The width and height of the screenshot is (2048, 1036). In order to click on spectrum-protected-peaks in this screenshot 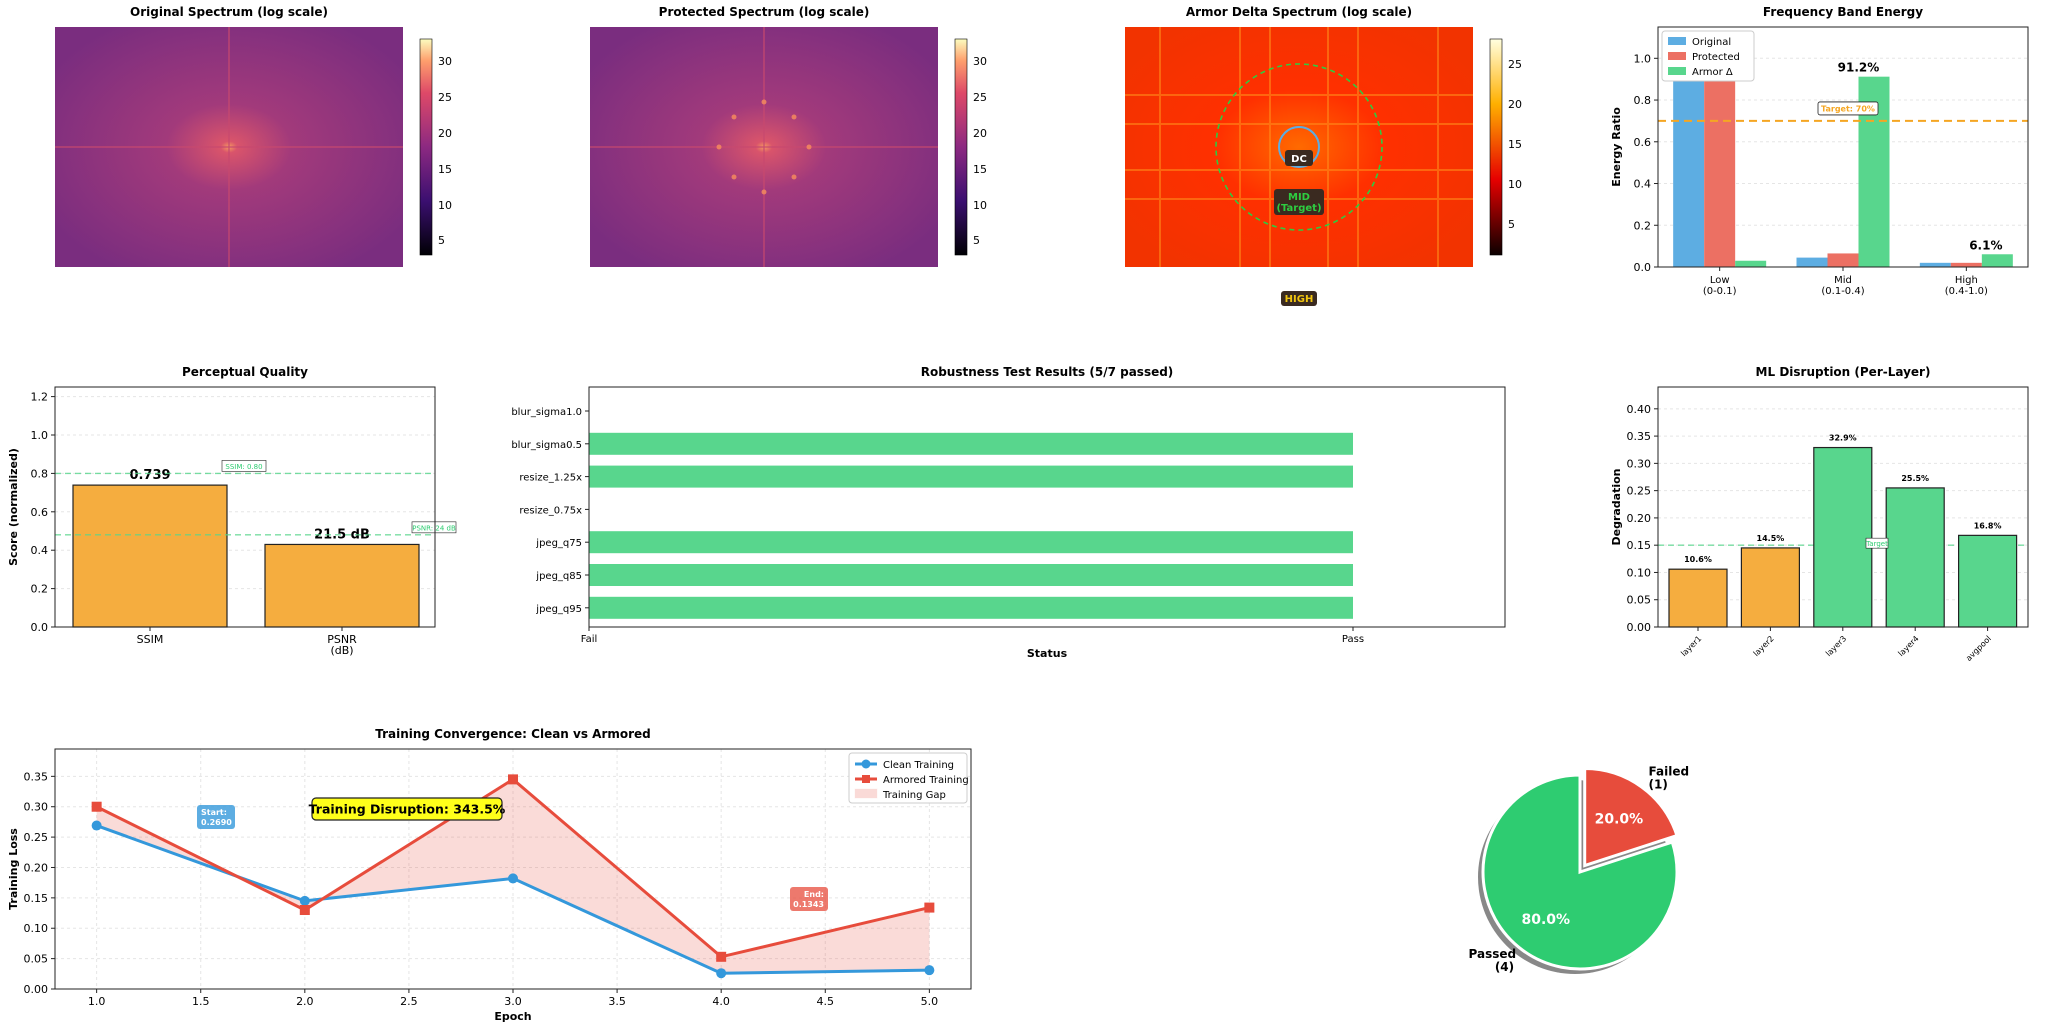, I will do `click(764, 147)`.